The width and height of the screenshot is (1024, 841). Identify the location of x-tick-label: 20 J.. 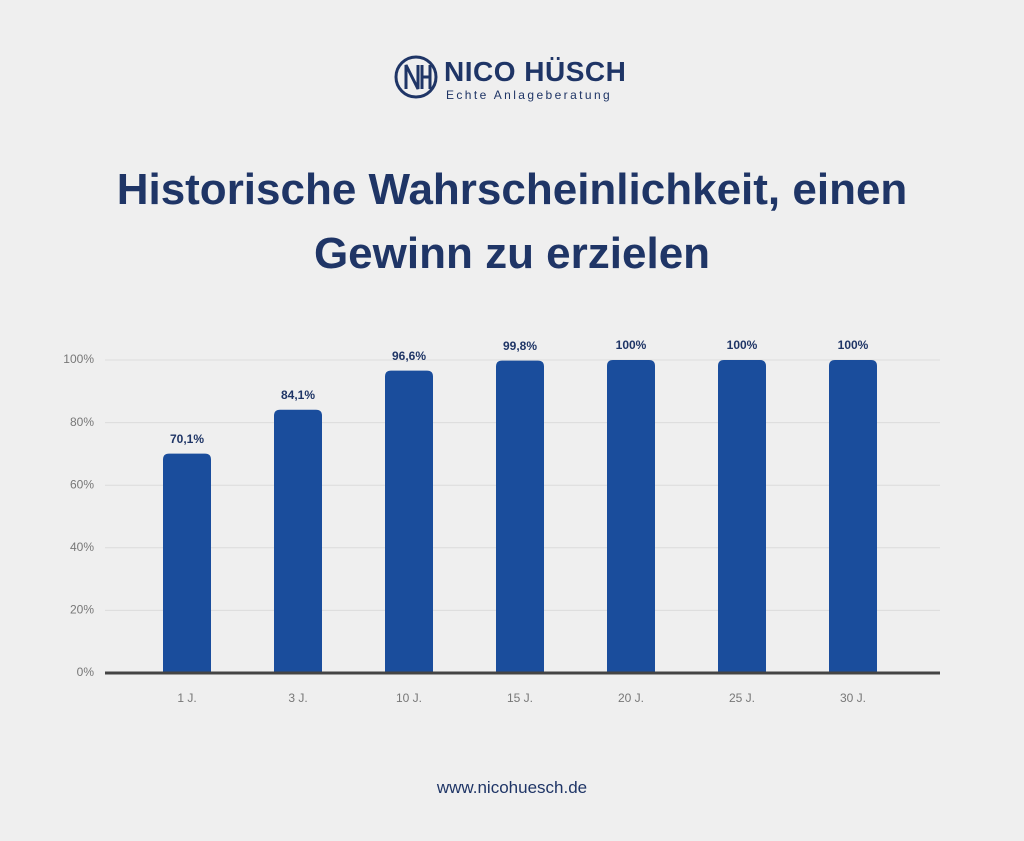
(631, 698).